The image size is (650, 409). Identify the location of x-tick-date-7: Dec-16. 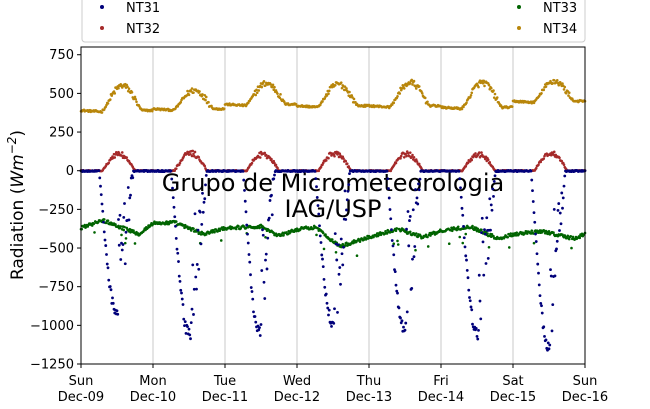
(585, 397).